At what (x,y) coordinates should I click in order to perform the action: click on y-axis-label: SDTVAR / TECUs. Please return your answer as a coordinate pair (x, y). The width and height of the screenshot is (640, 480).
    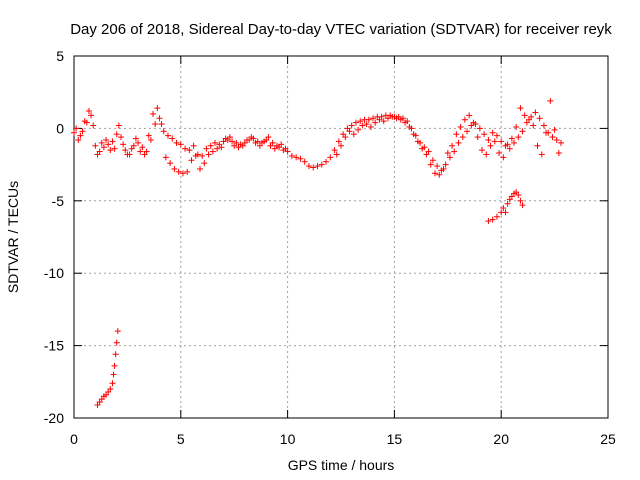
    Looking at the image, I should click on (13, 237).